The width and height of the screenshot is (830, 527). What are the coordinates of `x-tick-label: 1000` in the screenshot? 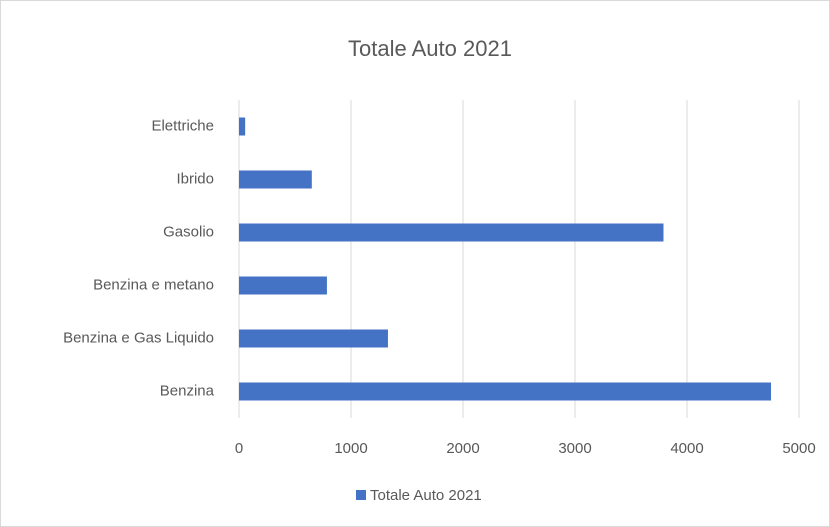 It's located at (350, 448).